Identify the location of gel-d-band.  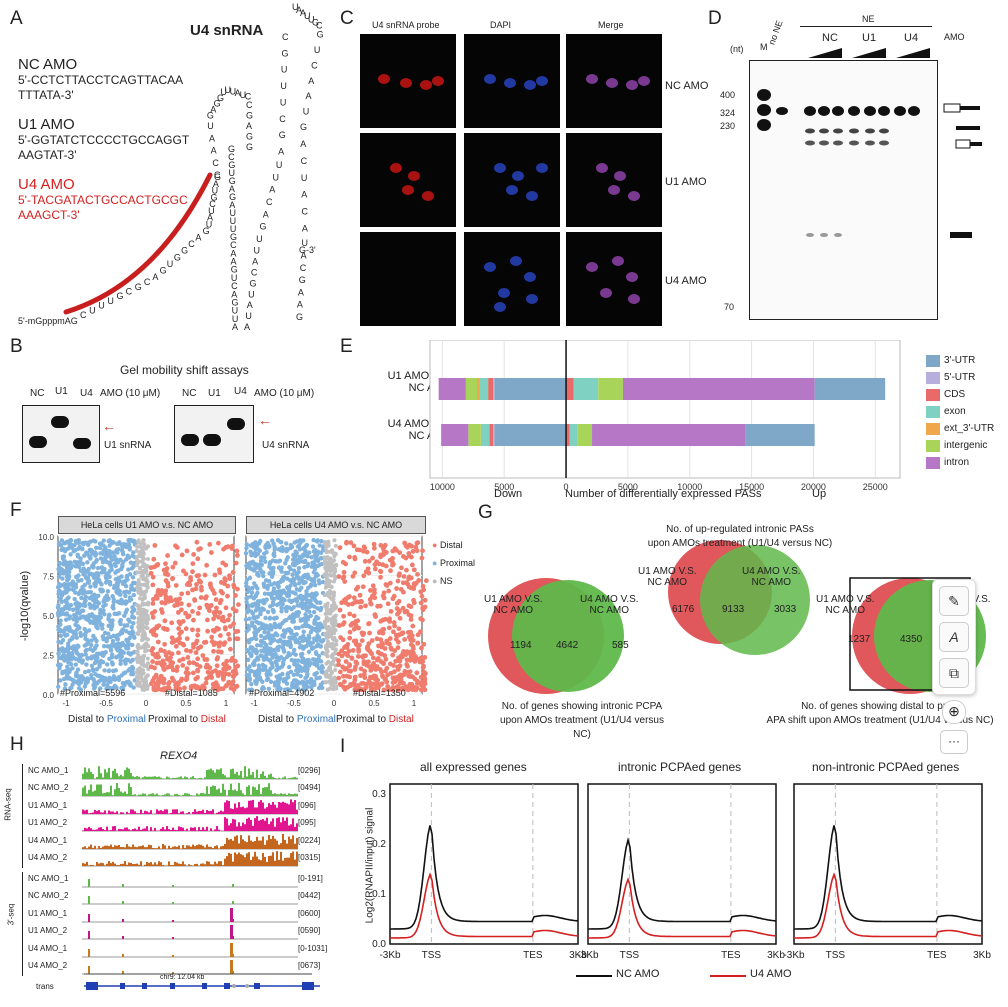
(824, 111).